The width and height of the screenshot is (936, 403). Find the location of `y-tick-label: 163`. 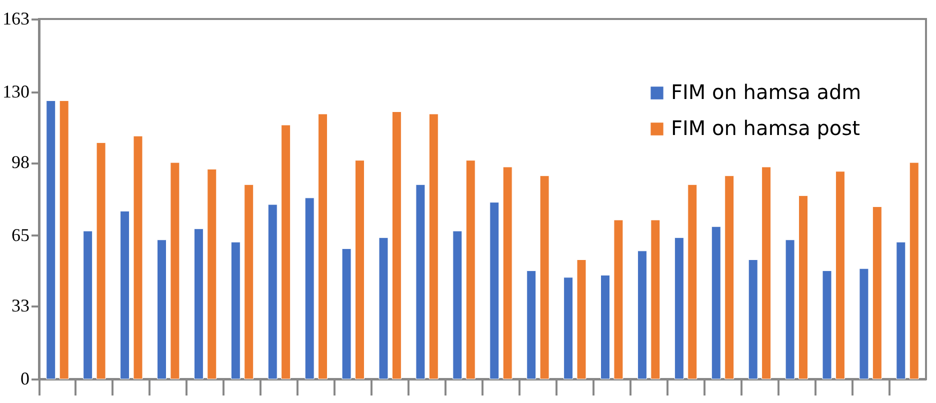

y-tick-label: 163 is located at coordinates (16, 18).